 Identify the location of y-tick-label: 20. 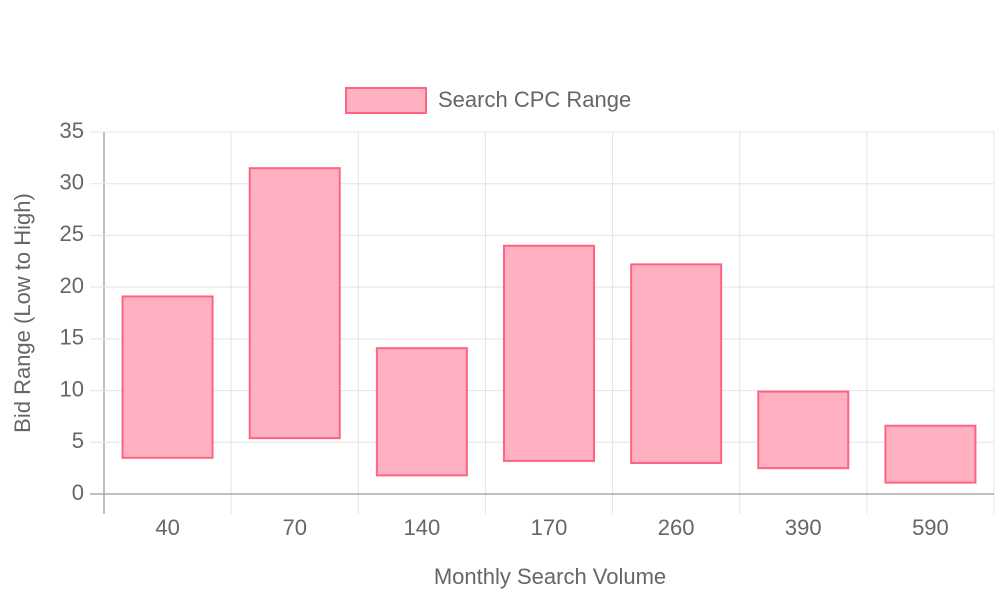
(72, 285).